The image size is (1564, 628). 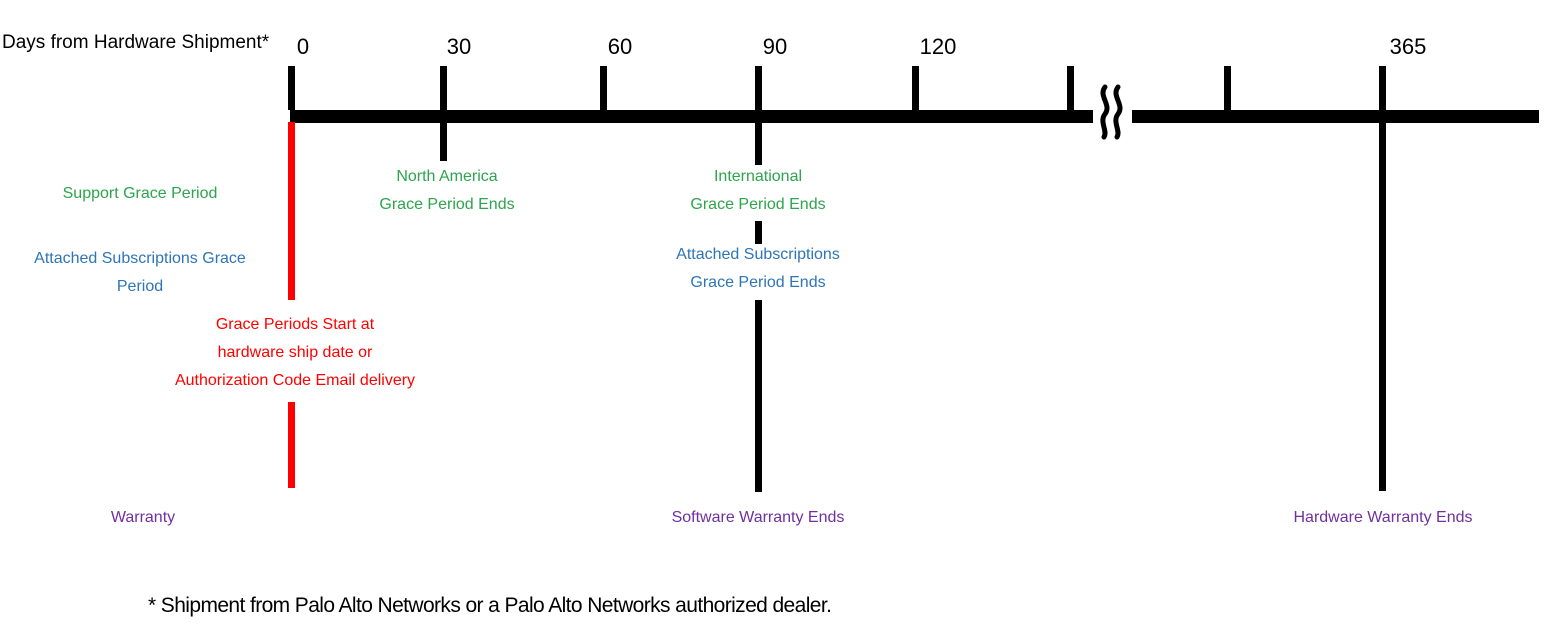 I want to click on tick-label-30: 30, so click(x=459, y=46).